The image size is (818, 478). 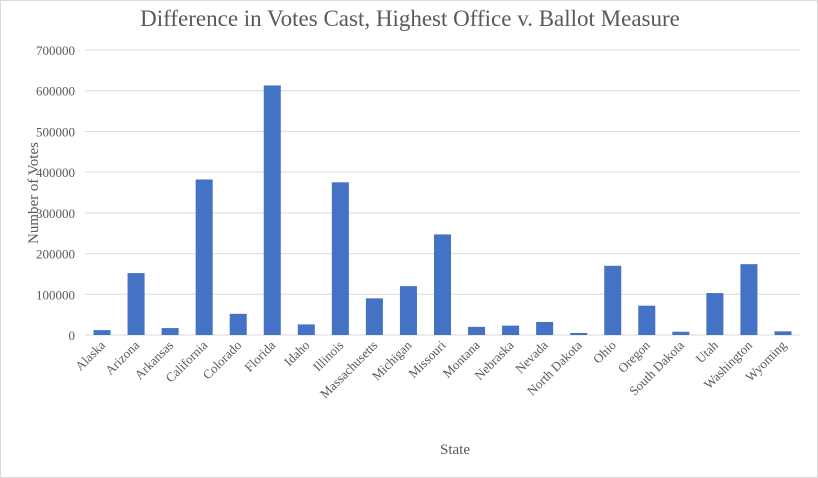 I want to click on bar-nevada, so click(x=545, y=328).